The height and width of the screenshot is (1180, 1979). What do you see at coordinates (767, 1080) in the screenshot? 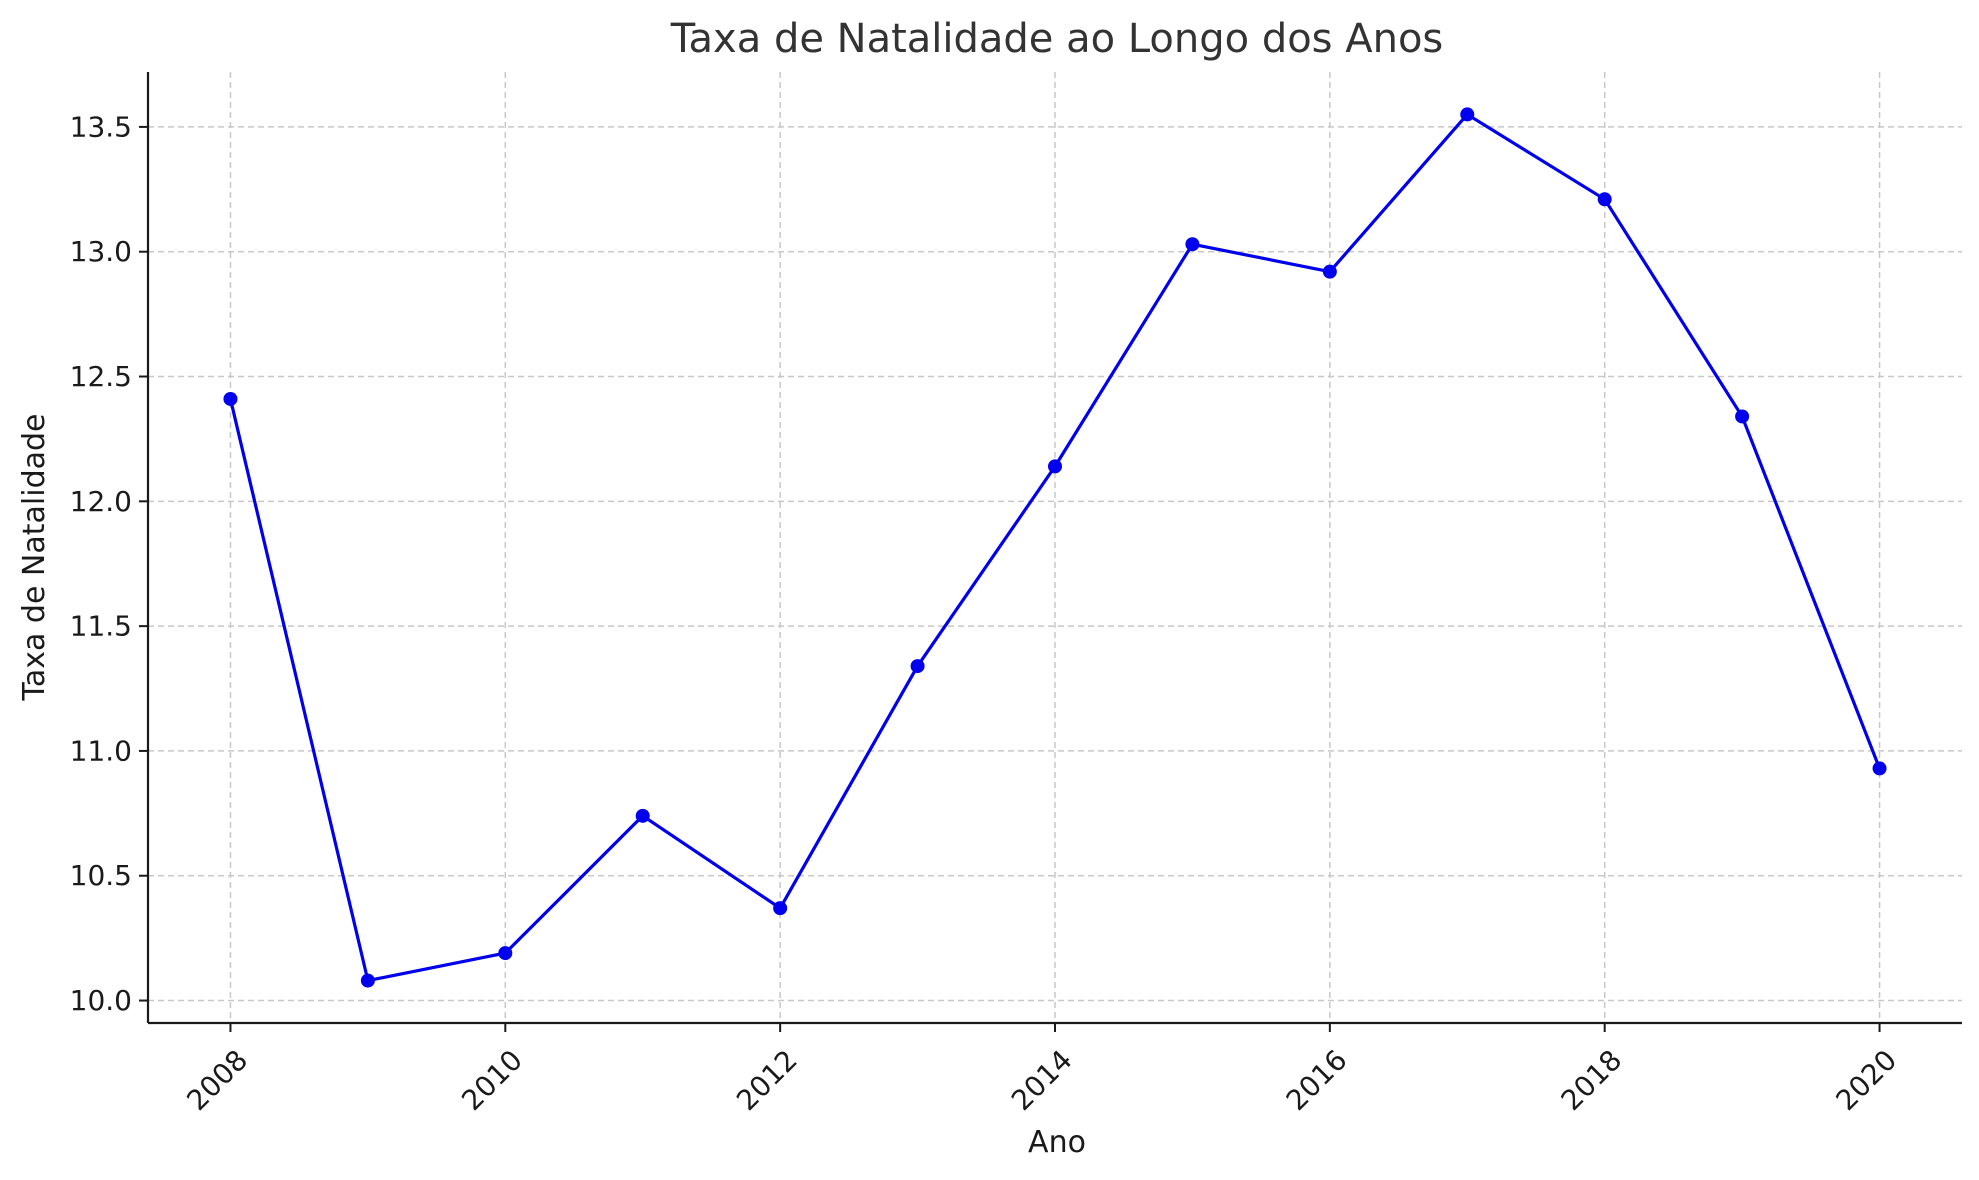
I see `x-tick-label: 2012` at bounding box center [767, 1080].